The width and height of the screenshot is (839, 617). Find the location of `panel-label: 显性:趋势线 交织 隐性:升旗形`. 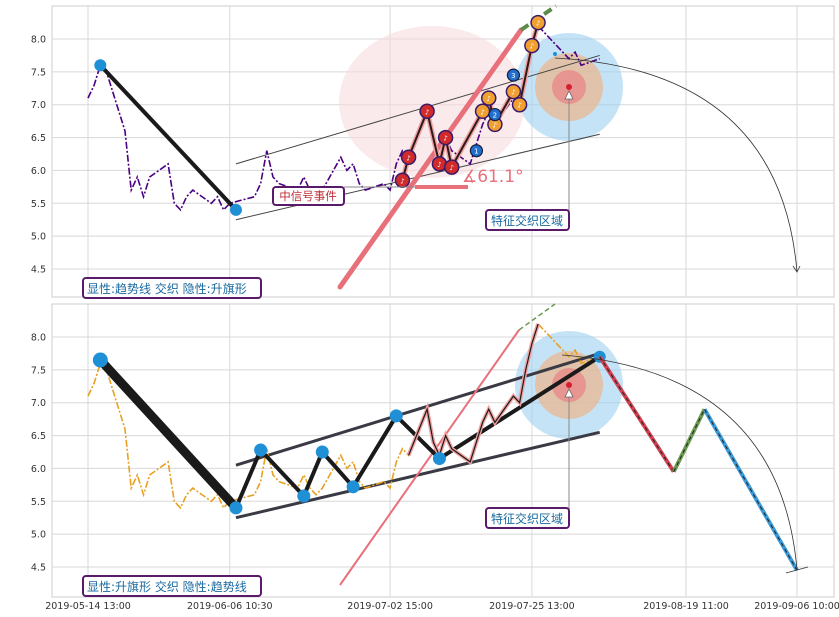

panel-label: 显性:趋势线 交织 隐性:升旗形 is located at coordinates (167, 288).